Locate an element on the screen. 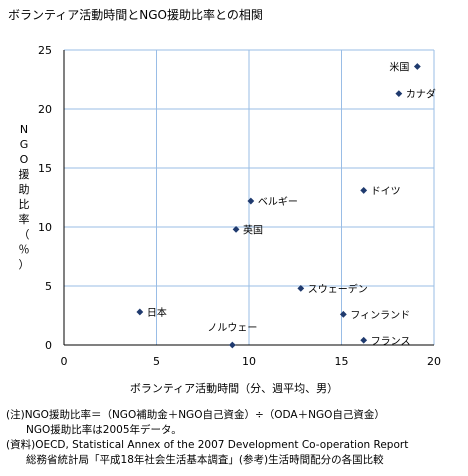 The height and width of the screenshot is (476, 468). data-label: フランス is located at coordinates (391, 341).